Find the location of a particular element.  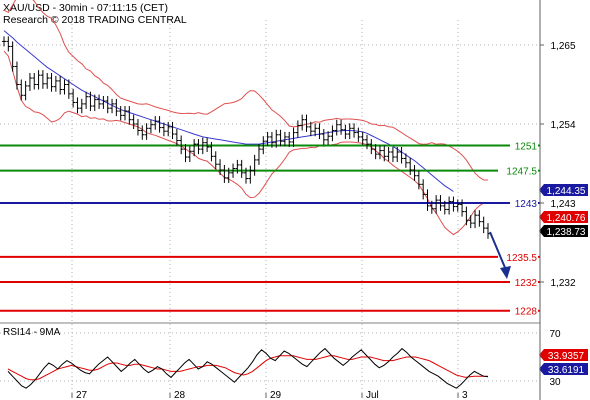

x-tick-label: 28 is located at coordinates (180, 395).